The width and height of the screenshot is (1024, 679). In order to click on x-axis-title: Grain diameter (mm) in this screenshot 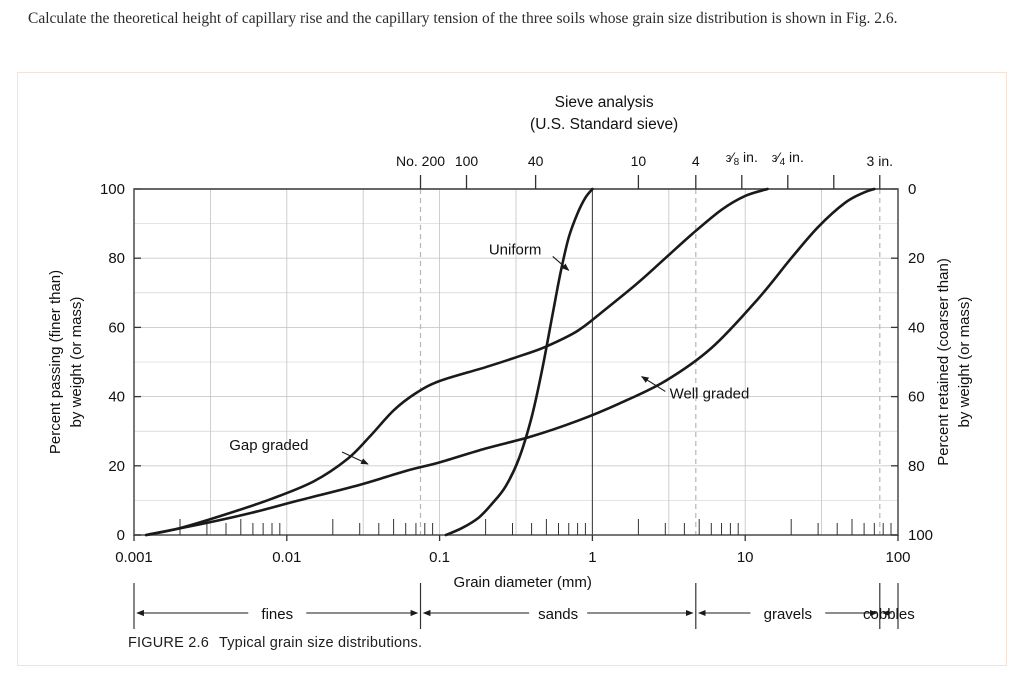, I will do `click(523, 582)`.